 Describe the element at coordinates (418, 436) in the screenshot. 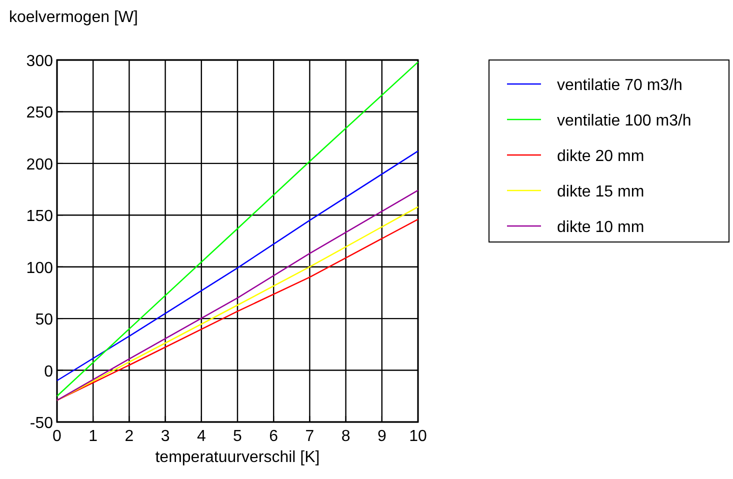

I see `x-tick-label: 10` at that location.